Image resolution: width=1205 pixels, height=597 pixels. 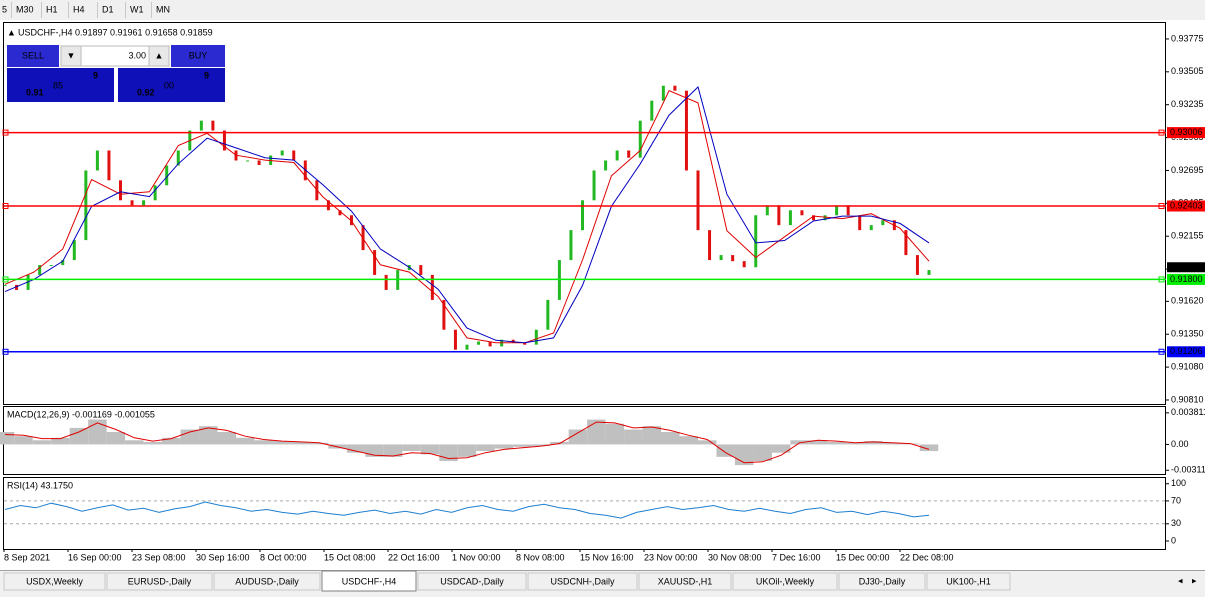 I want to click on tab-label: XAUUSD-,H1, so click(x=685, y=581).